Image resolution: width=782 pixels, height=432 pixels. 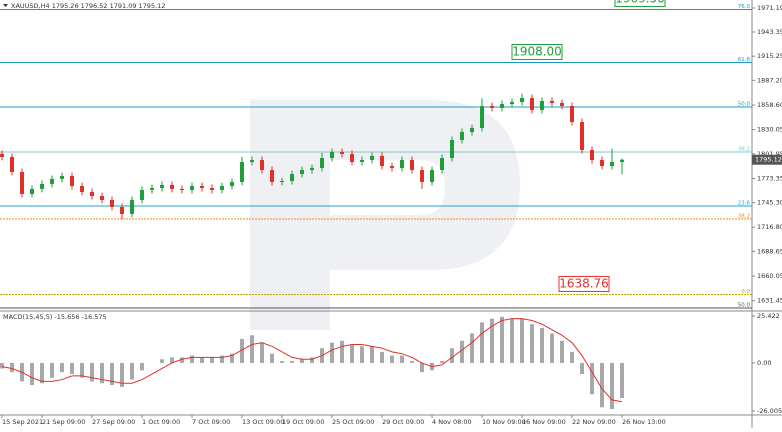 I want to click on price-box-label: 1638.76, so click(x=584, y=283).